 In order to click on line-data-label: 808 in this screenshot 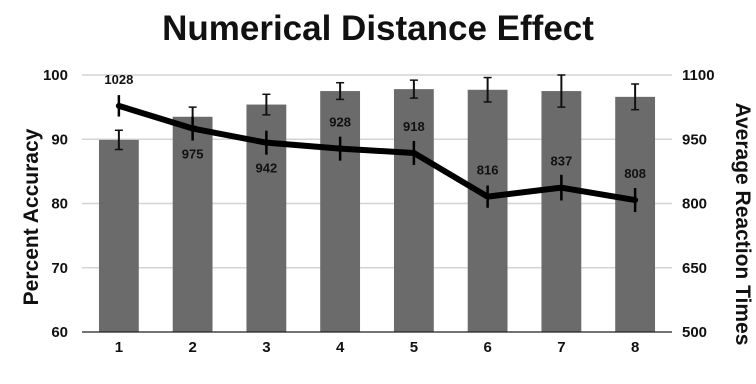, I will do `click(635, 173)`.